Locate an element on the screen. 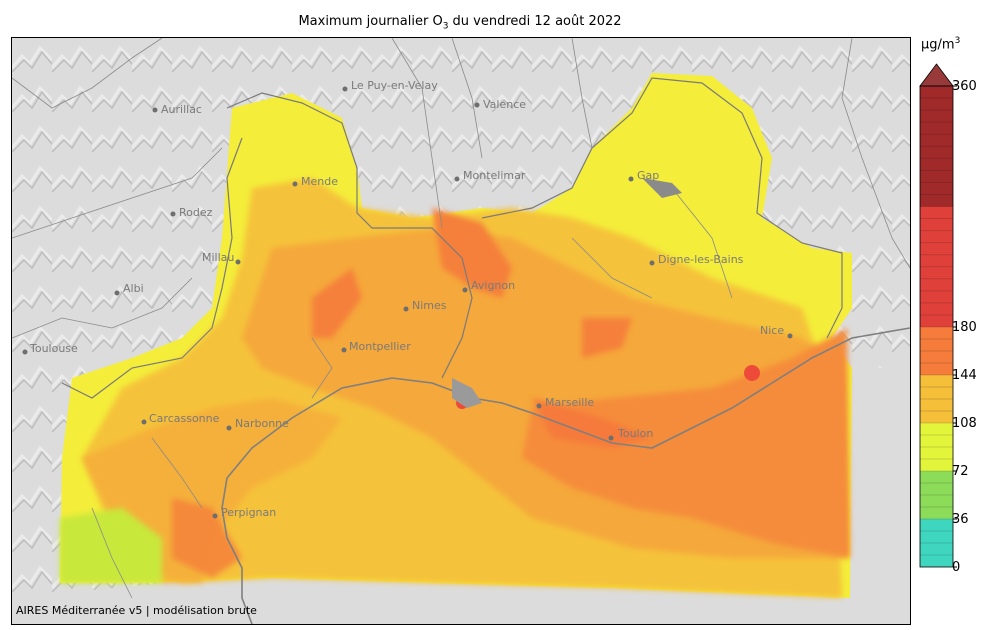 This screenshot has height=630, width=1000. city-label-nice: Nice is located at coordinates (772, 330).